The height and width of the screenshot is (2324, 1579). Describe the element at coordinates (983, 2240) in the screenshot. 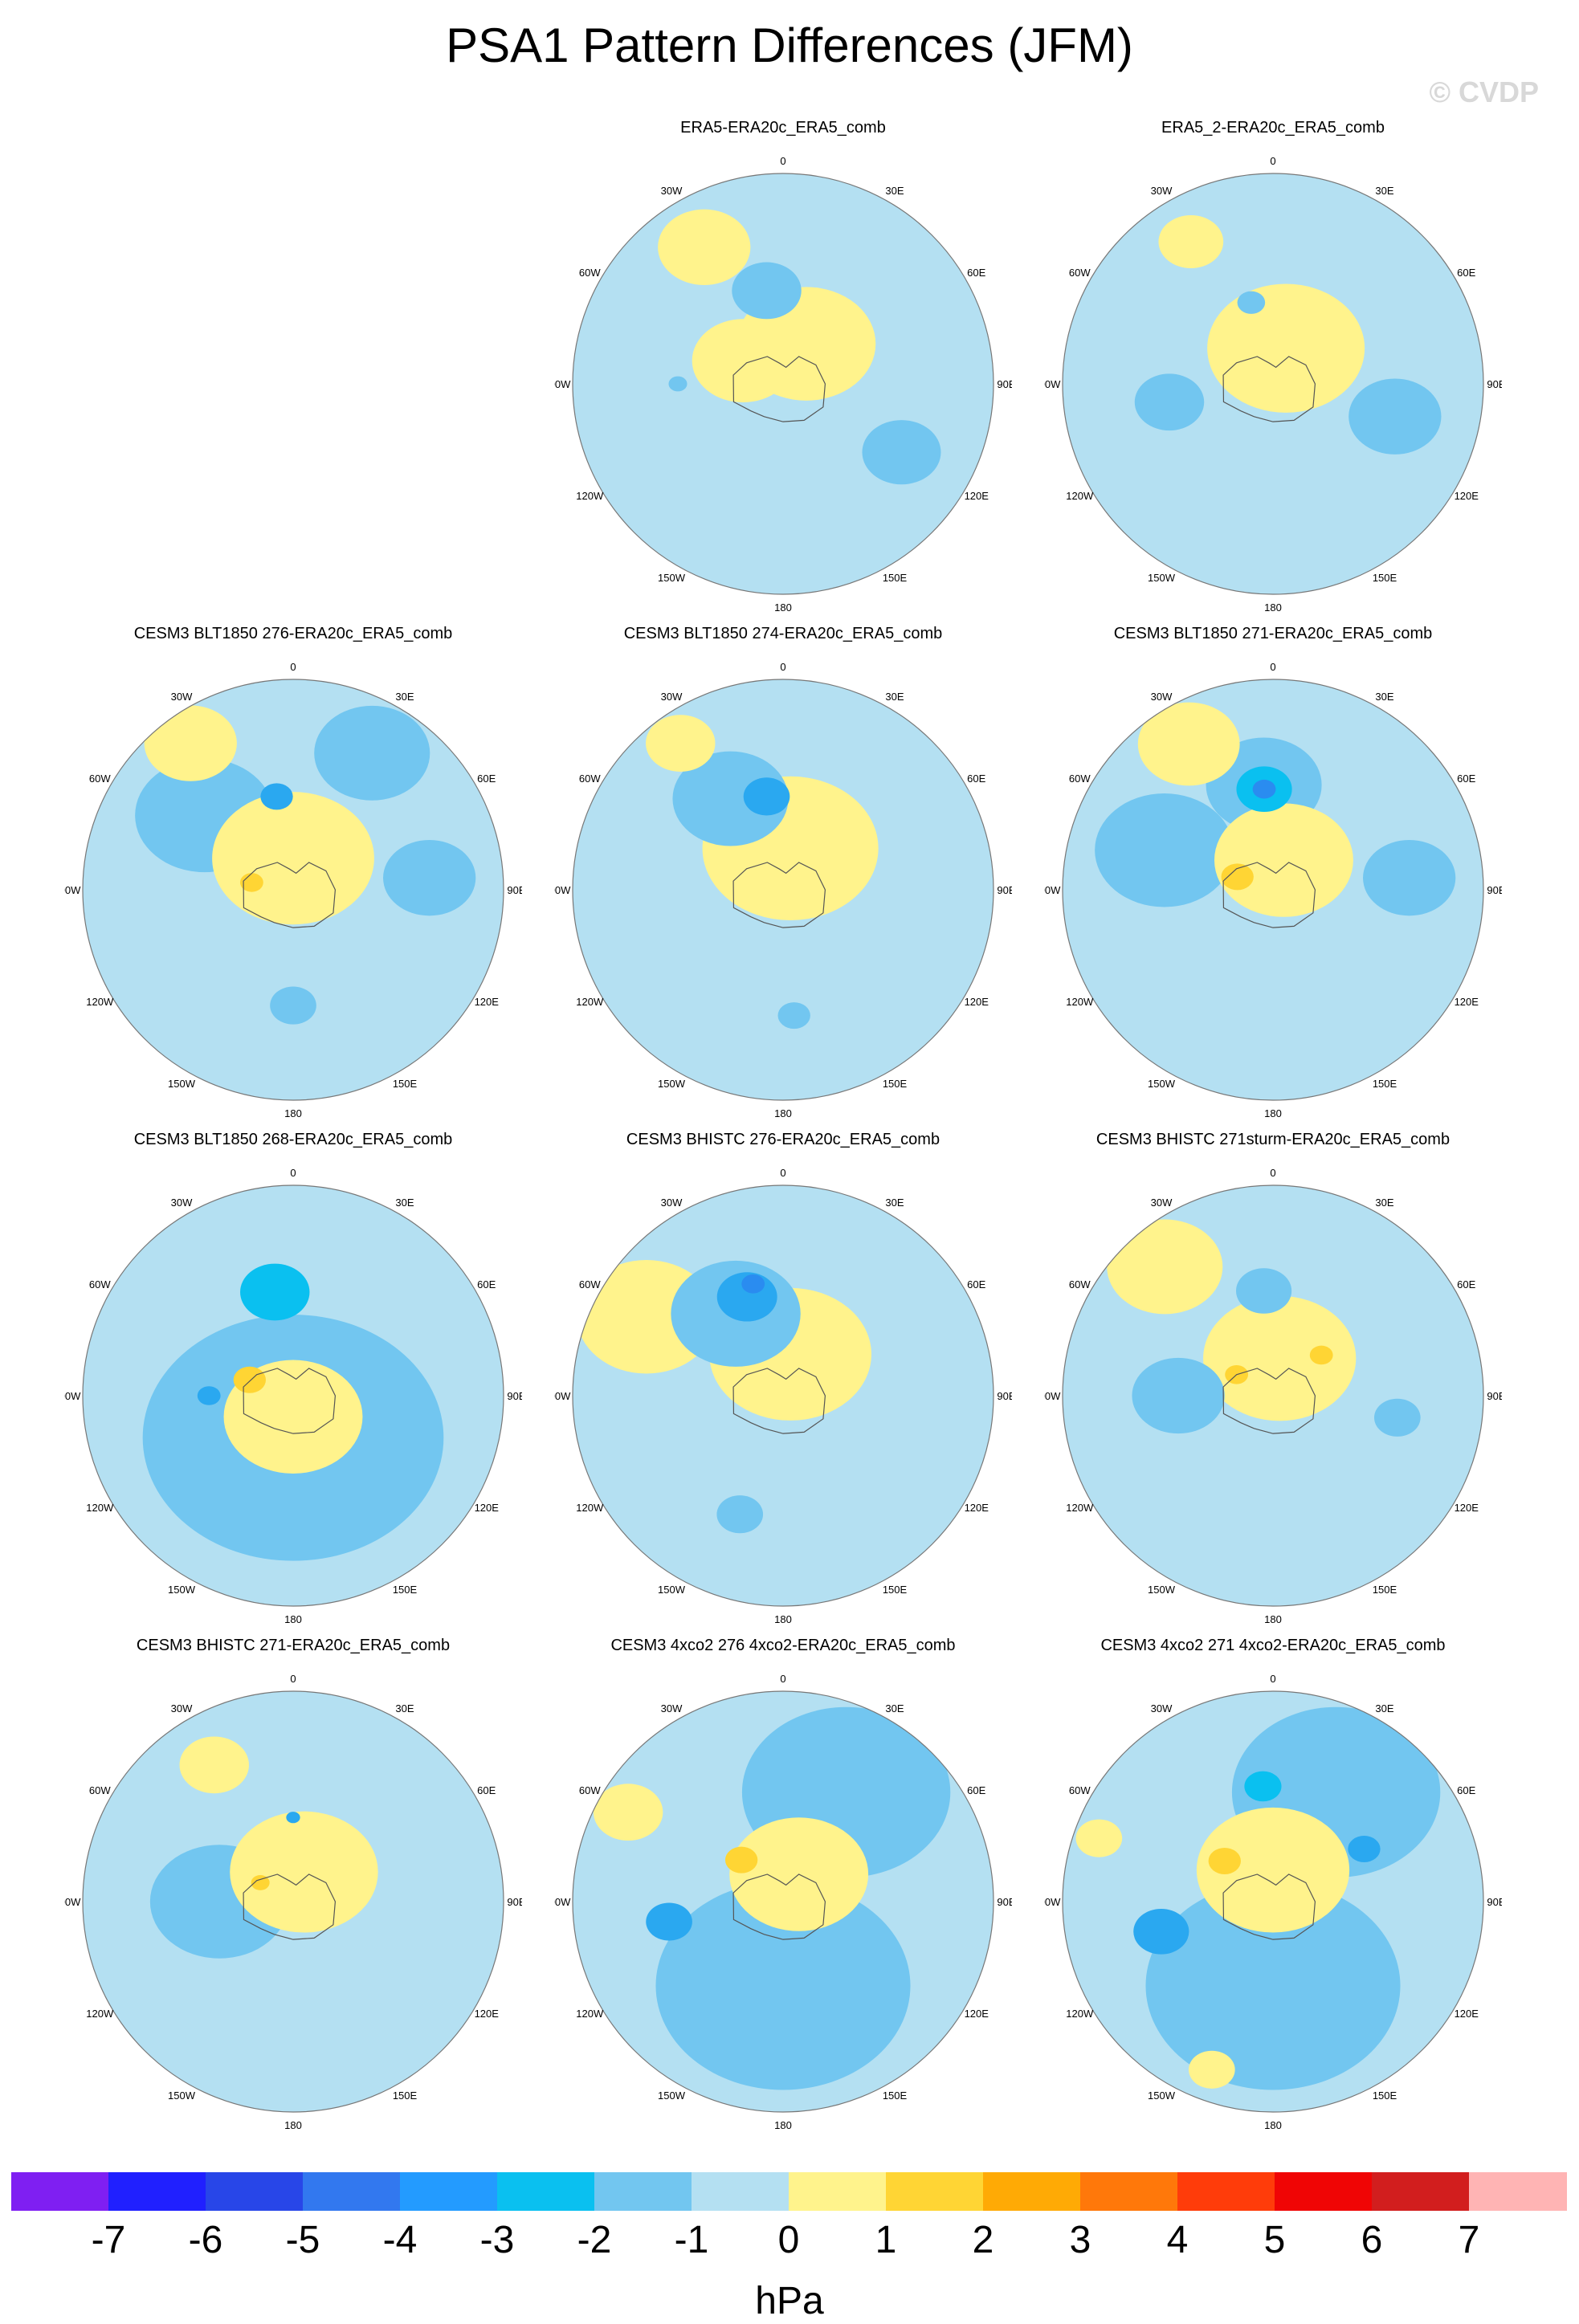

I see `colorbar-tick-label: 2` at that location.